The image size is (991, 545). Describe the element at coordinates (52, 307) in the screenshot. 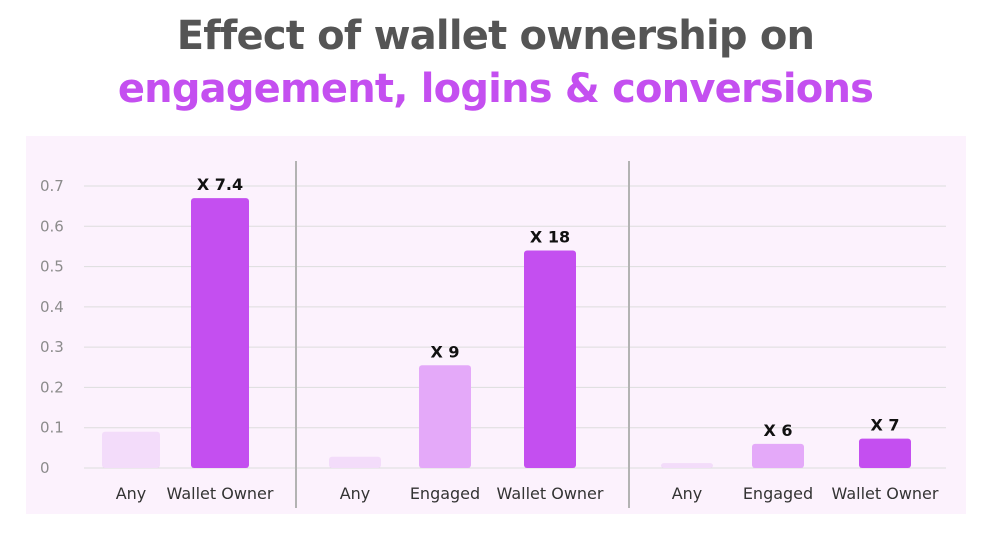

I see `y-tick-label: 0.4` at that location.